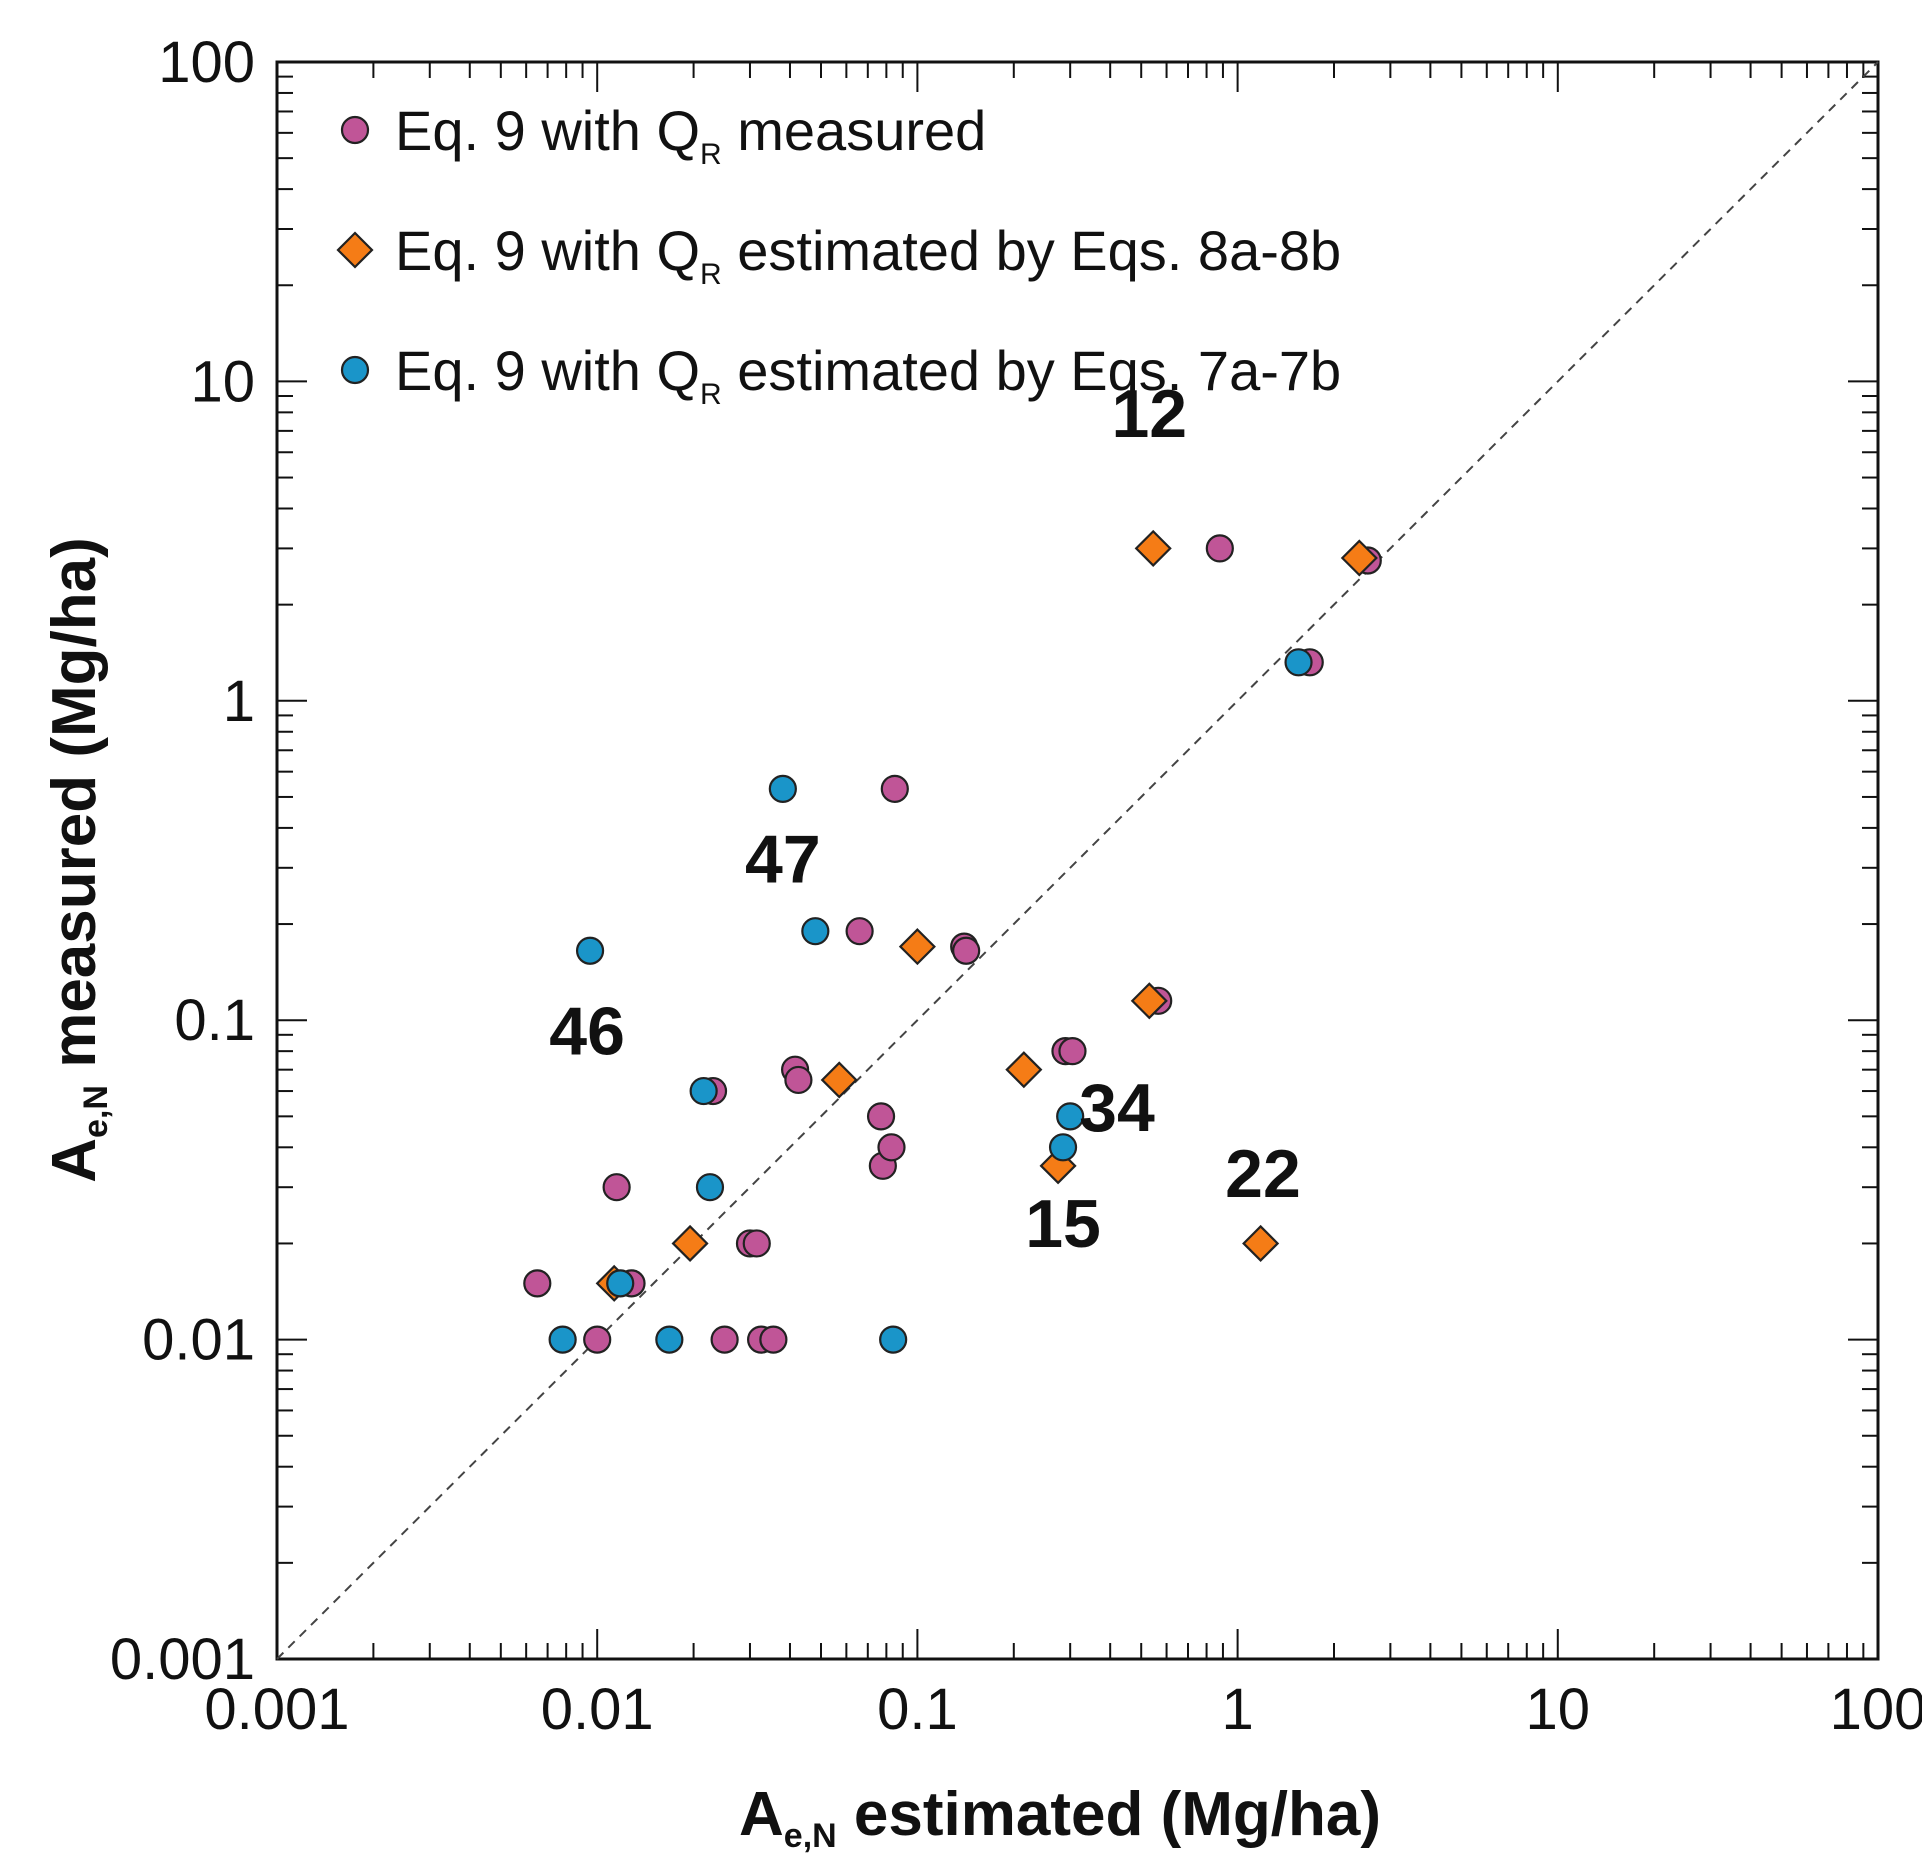 The width and height of the screenshot is (1922, 1872). I want to click on x-tick-label: 1, so click(1237, 1709).